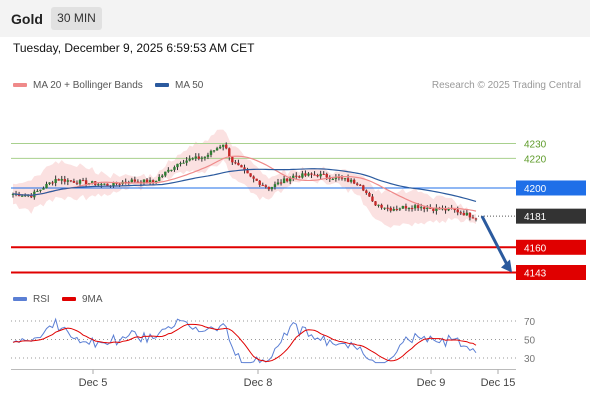 This screenshot has width=590, height=400. I want to click on rsi-tick-70: 70, so click(530, 322).